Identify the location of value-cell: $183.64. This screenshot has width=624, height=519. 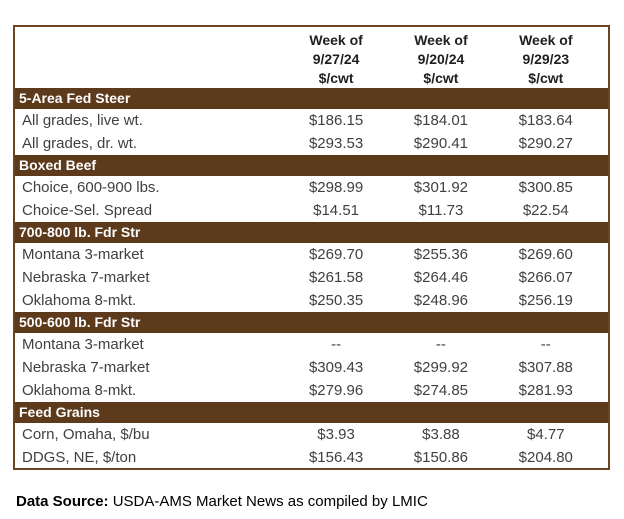
(545, 120).